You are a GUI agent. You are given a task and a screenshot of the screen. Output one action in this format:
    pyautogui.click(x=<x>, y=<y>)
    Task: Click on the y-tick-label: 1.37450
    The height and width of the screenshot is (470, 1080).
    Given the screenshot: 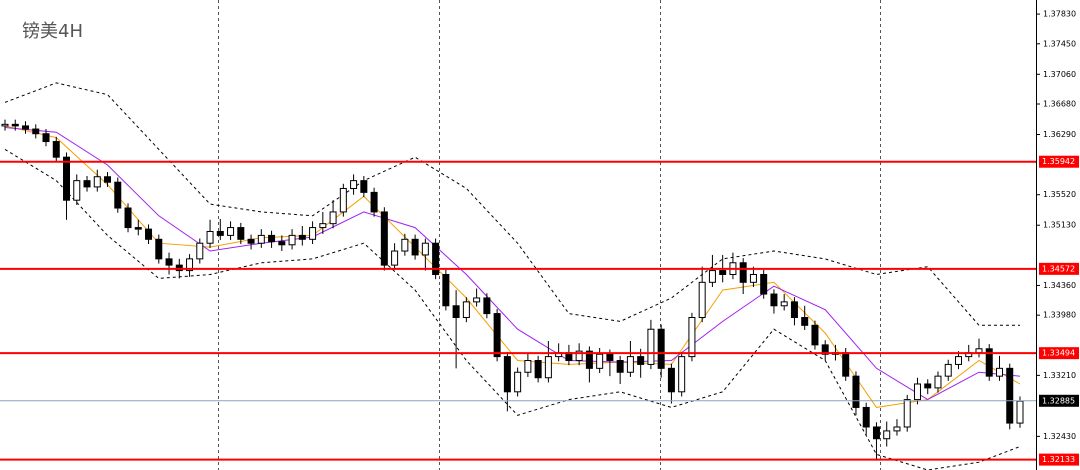 What is the action you would take?
    pyautogui.click(x=1059, y=43)
    